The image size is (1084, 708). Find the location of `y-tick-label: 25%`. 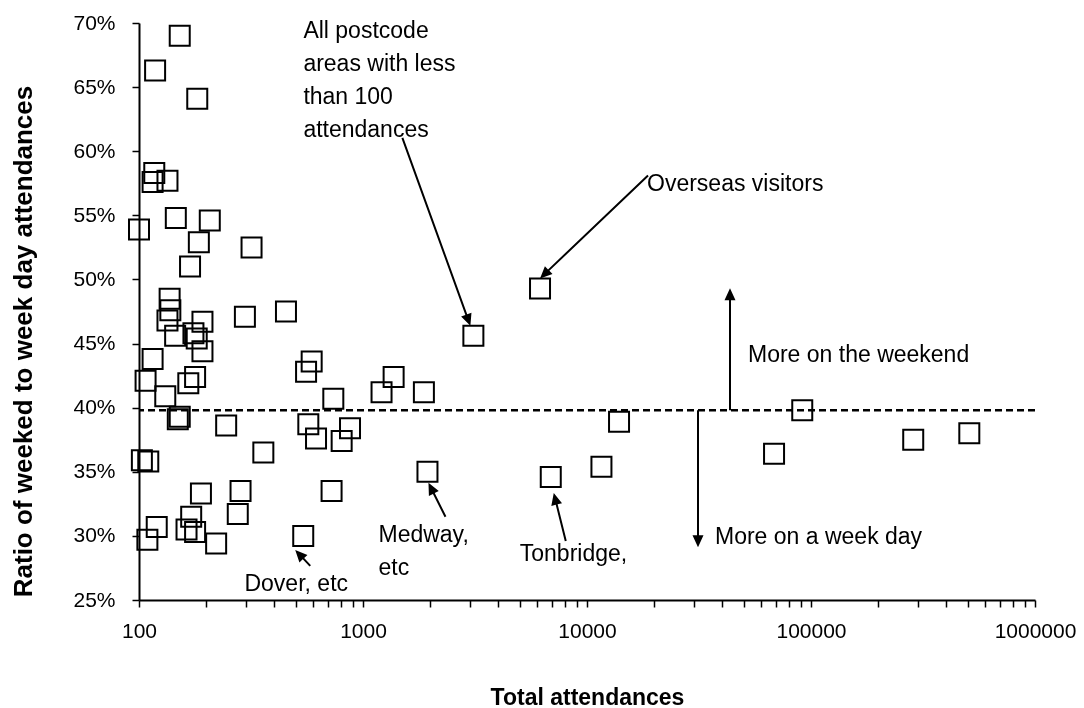

y-tick-label: 25% is located at coordinates (94, 599).